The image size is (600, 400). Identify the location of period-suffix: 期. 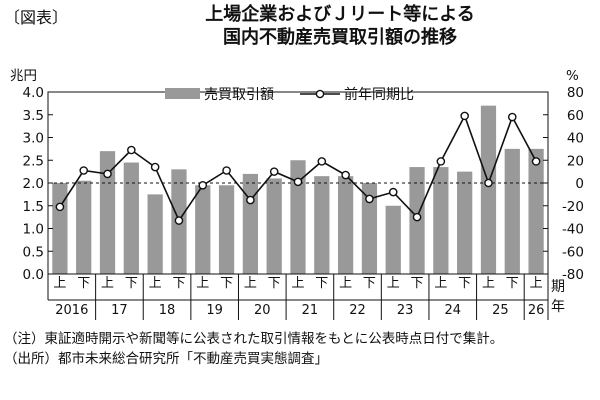
(558, 287).